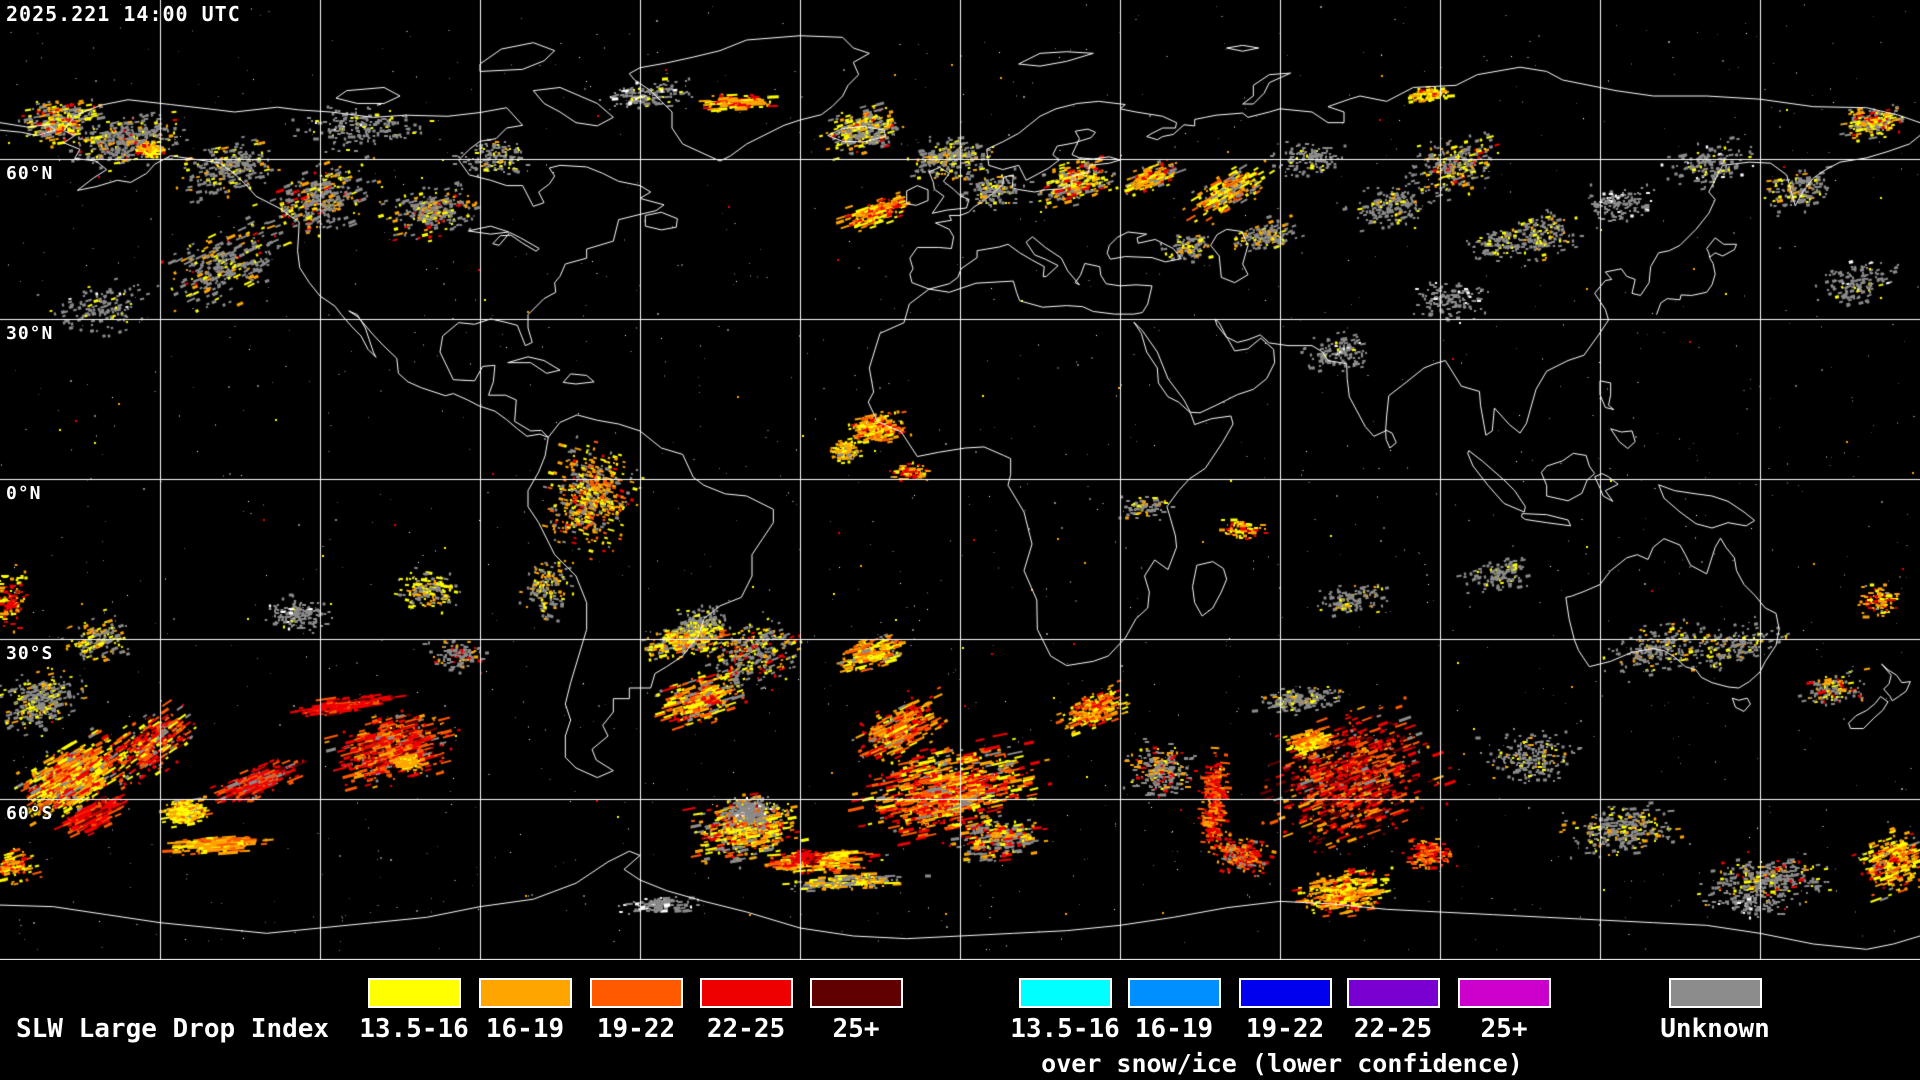  I want to click on latitude-label-30s: 30°S, so click(30, 653).